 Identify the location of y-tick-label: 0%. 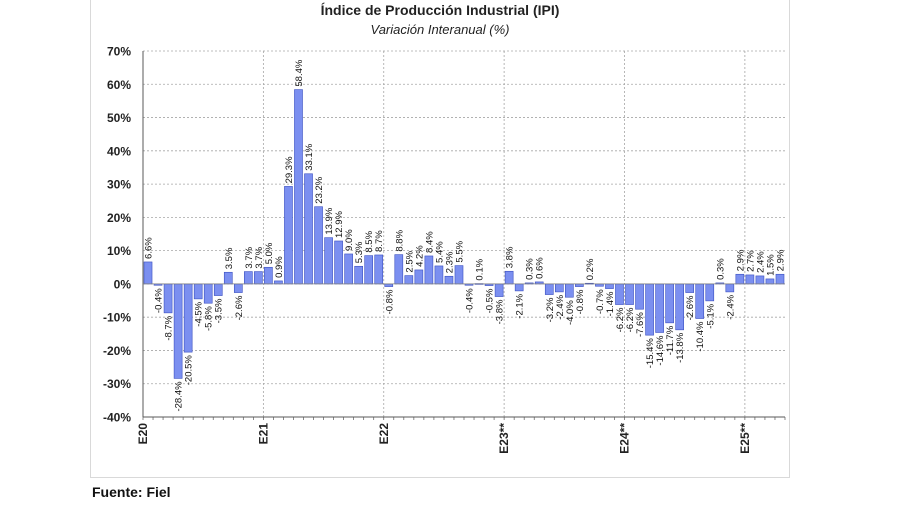
(123, 284).